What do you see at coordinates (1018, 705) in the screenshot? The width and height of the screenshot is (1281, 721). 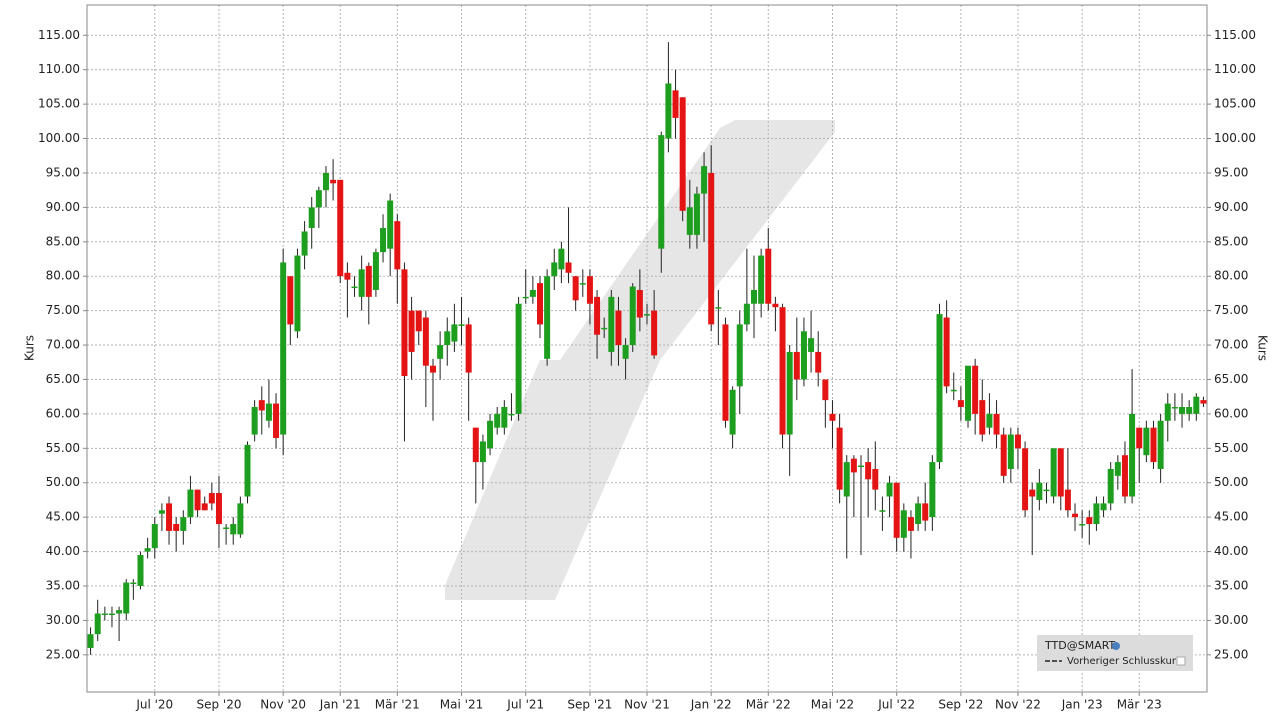 I see `x-tick-label: Nov '22` at bounding box center [1018, 705].